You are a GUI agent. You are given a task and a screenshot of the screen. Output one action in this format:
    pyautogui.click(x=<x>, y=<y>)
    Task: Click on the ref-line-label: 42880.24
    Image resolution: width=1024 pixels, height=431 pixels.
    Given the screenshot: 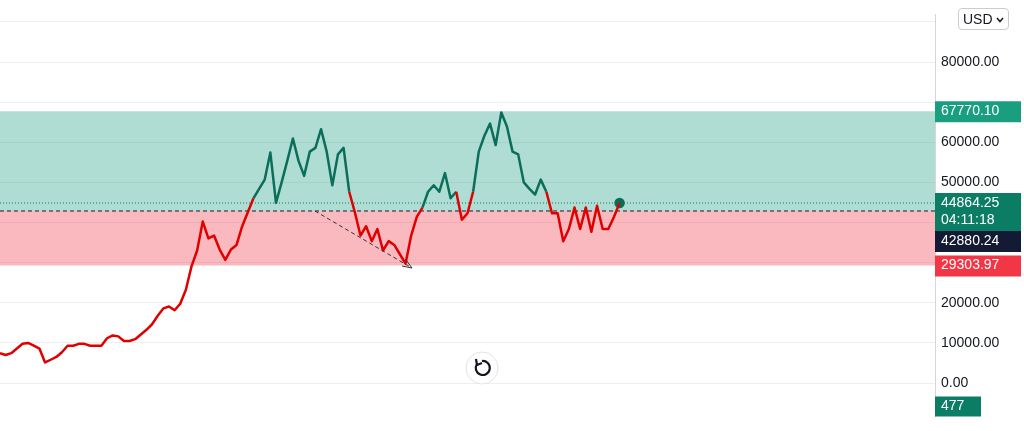 What is the action you would take?
    pyautogui.click(x=970, y=239)
    